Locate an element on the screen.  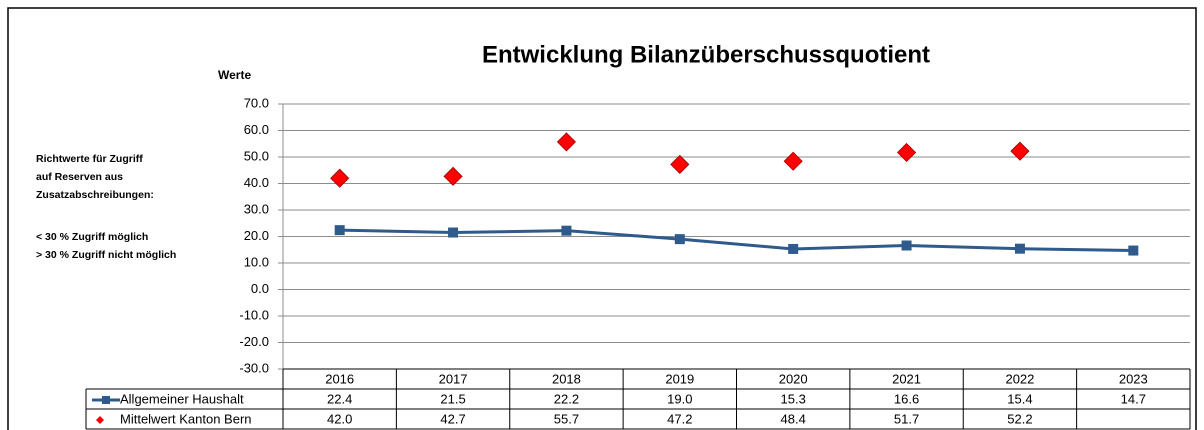
x-tick-label: 2023 is located at coordinates (1133, 378).